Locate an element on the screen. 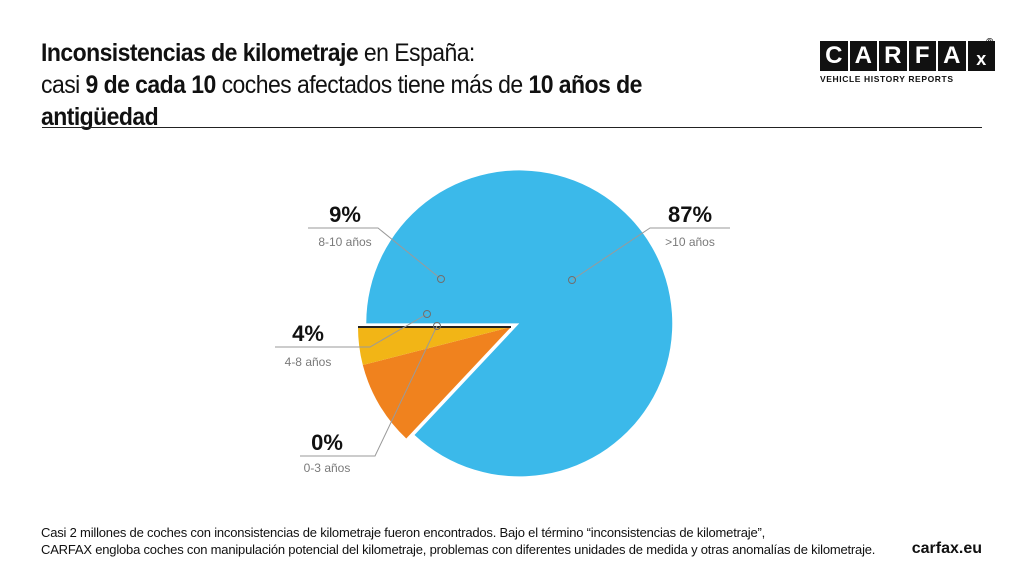 This screenshot has width=1024, height=576. logo-letter: x is located at coordinates (981, 56).